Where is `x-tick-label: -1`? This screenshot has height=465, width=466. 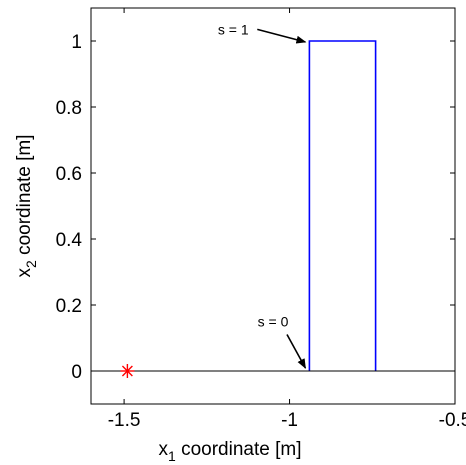 x-tick-label: -1 is located at coordinates (289, 420).